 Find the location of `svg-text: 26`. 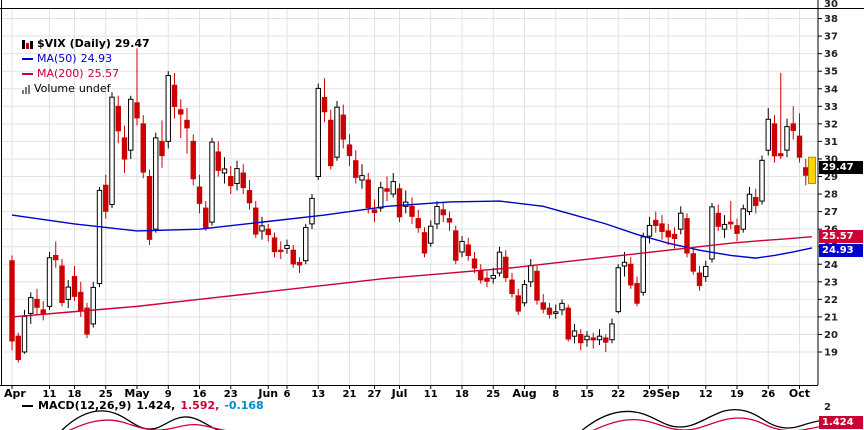

svg-text: 26 is located at coordinates (768, 394).